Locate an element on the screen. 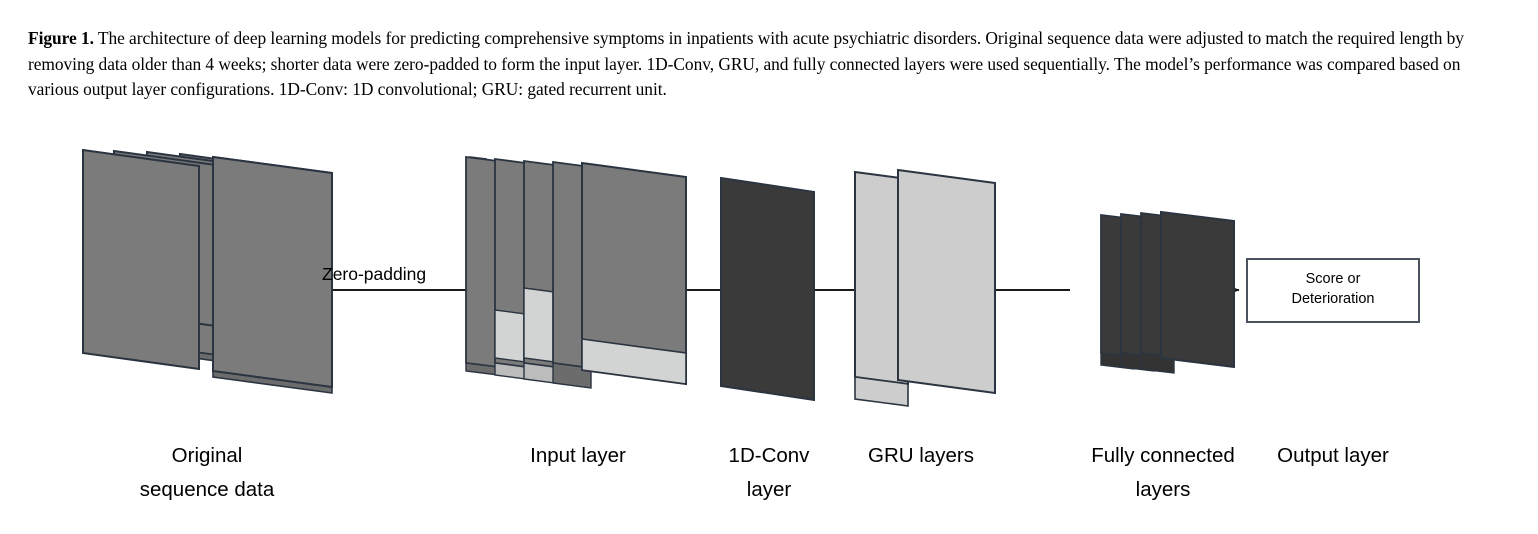 The width and height of the screenshot is (1538, 534). stage-conv-layer: 1D-Conv layer is located at coordinates (767, 338).